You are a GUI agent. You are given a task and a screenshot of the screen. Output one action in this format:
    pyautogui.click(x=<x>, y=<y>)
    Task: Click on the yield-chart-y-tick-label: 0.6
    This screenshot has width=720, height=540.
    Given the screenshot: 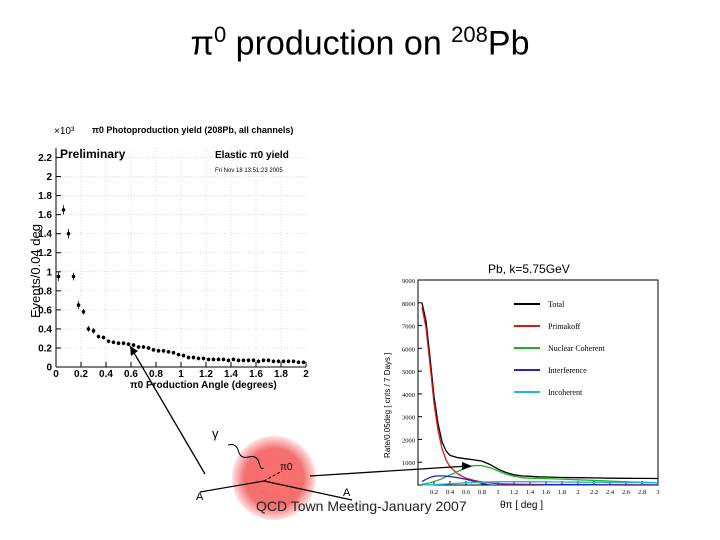 What is the action you would take?
    pyautogui.click(x=45, y=310)
    